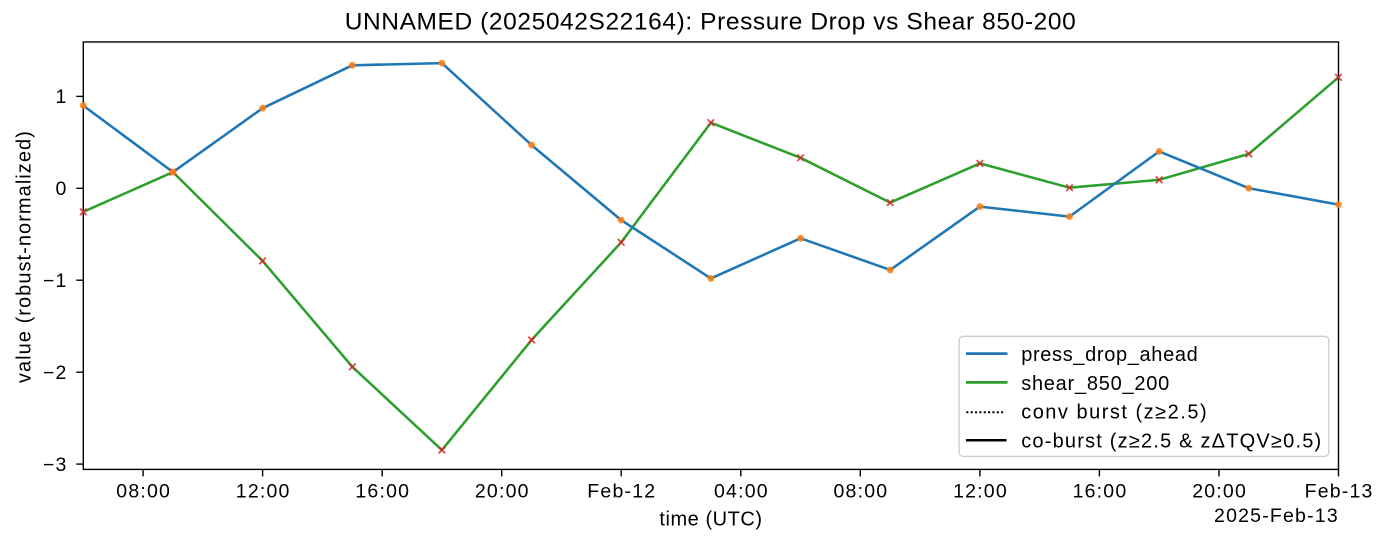 This screenshot has height=543, width=1385. I want to click on svg-text: 0, so click(62, 189).